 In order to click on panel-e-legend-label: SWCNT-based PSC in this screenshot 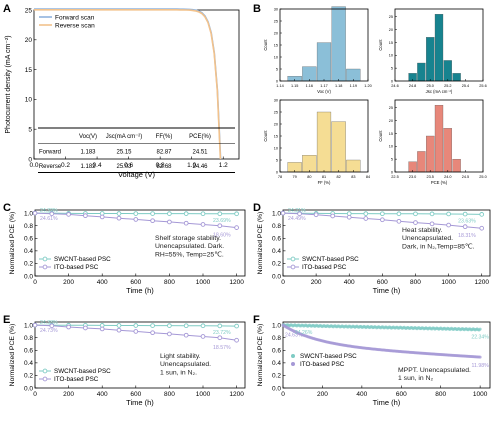, I will do `click(82, 371)`.